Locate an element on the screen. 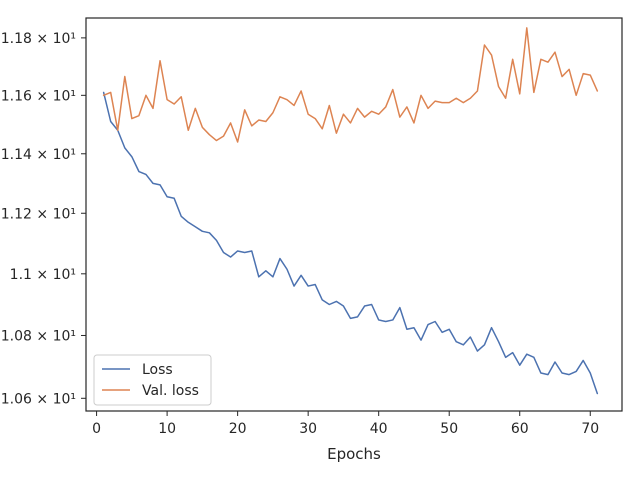 Image resolution: width=640 pixels, height=480 pixels. y-tick-label: 1.12 × 10¹ is located at coordinates (38, 214).